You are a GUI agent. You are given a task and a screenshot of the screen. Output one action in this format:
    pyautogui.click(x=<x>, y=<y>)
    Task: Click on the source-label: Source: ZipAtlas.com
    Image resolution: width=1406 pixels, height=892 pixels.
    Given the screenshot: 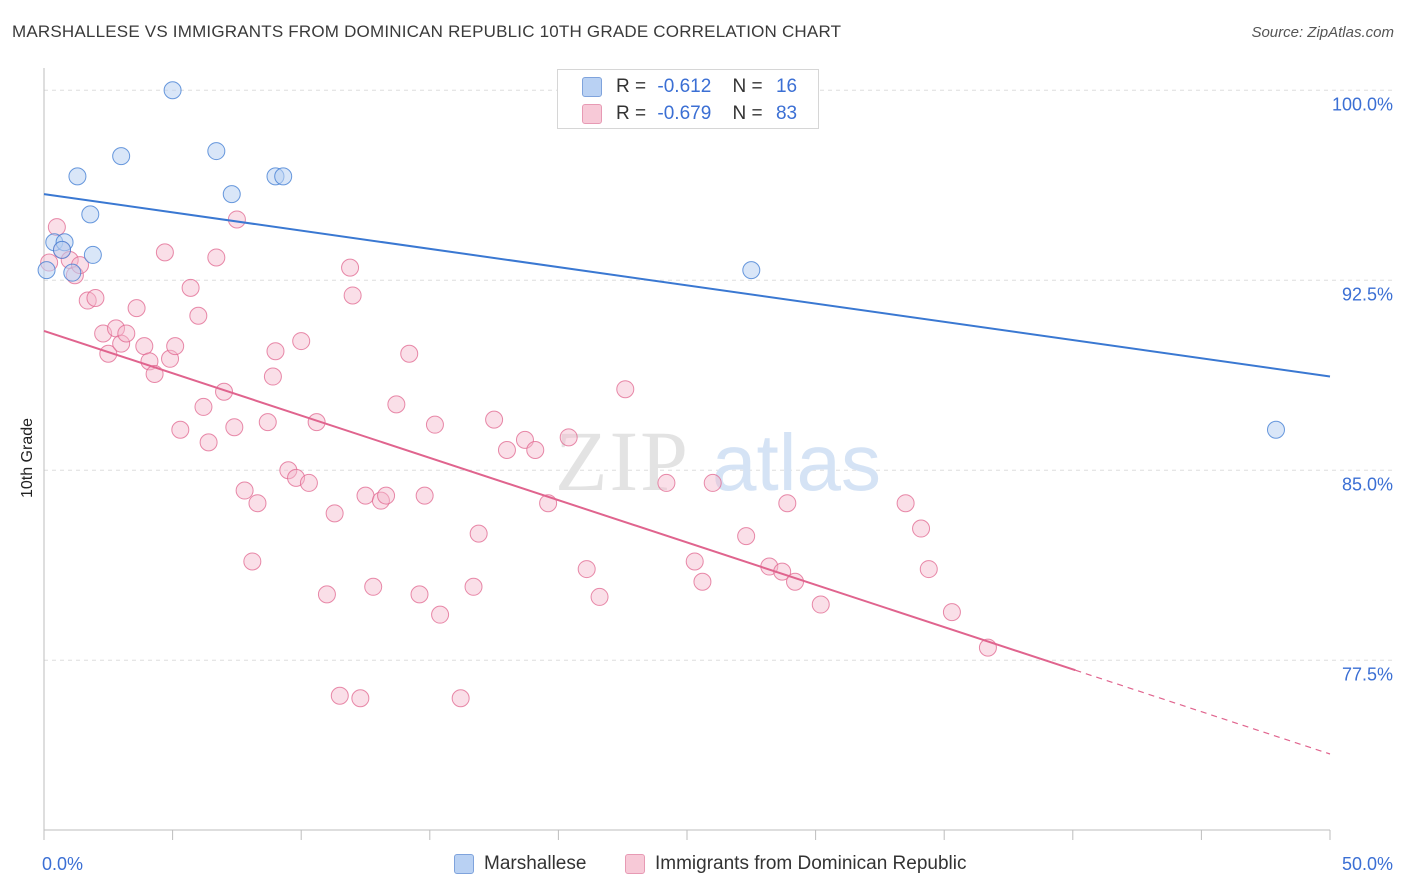 What is the action you would take?
    pyautogui.click(x=1322, y=32)
    